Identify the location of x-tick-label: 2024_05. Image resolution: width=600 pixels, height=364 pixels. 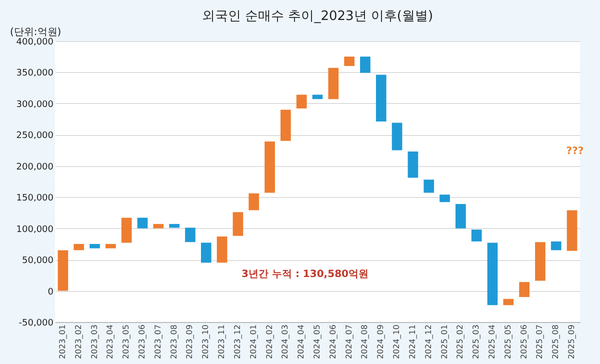
(317, 342).